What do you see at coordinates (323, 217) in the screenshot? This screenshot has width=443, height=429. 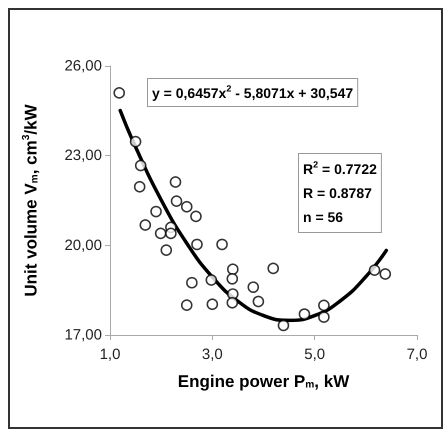 I see `annotation: n = 56` at bounding box center [323, 217].